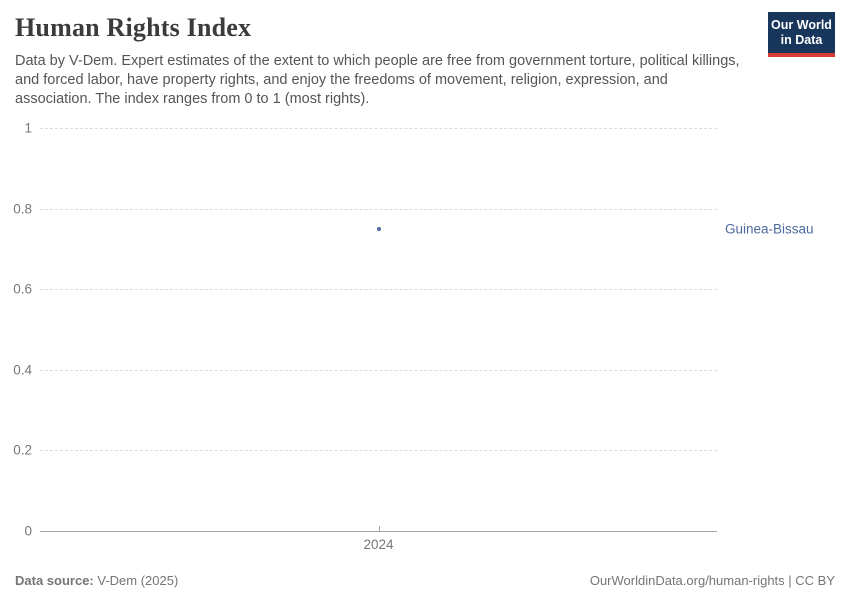  I want to click on footer-source-label: Data source:, so click(54, 580).